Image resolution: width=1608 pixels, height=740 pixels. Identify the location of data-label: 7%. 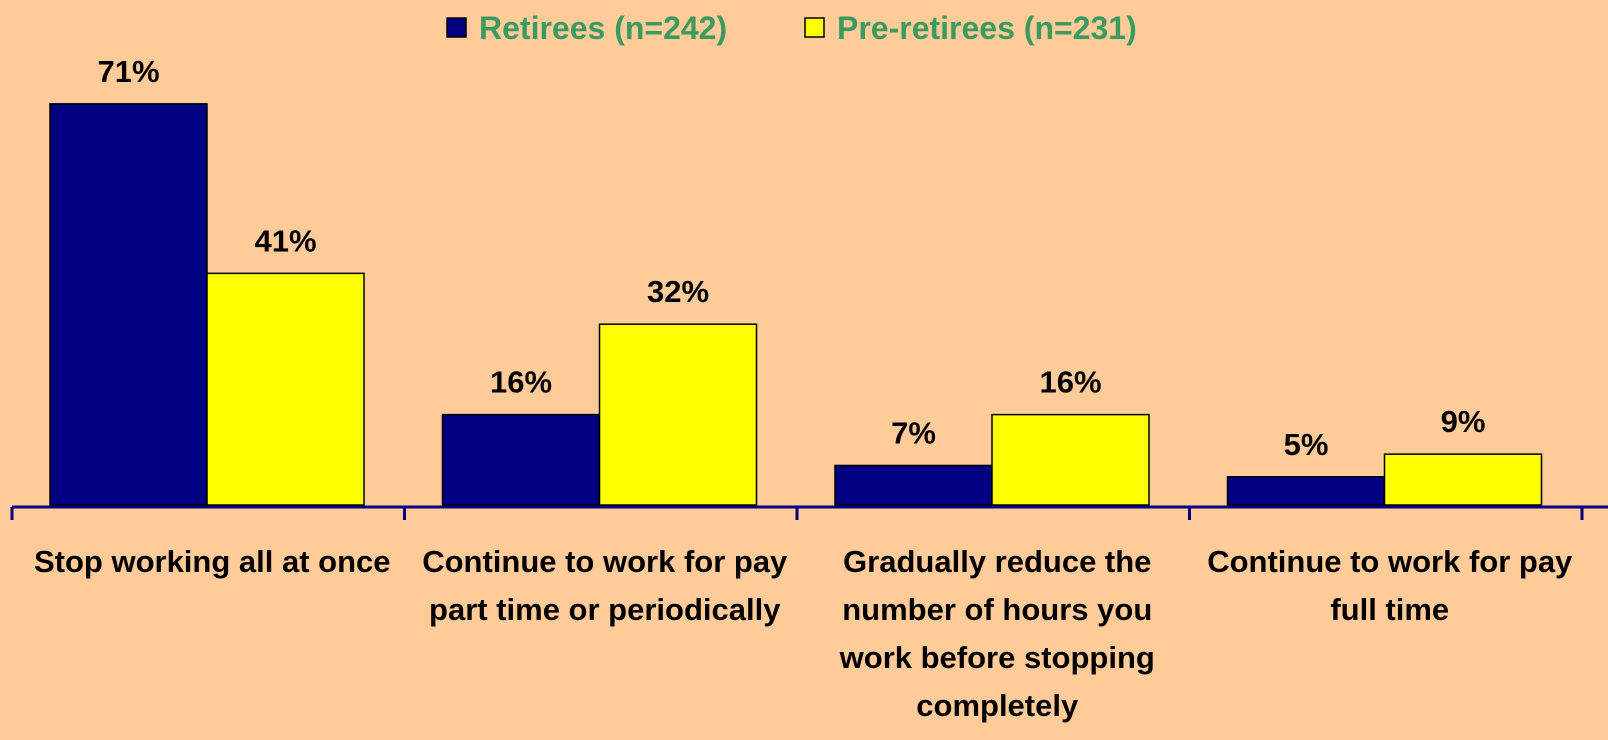
(913, 432).